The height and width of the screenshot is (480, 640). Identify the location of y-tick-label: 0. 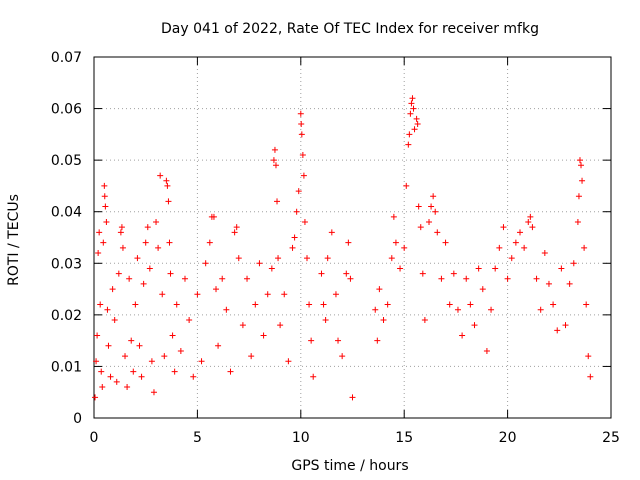
(77, 419).